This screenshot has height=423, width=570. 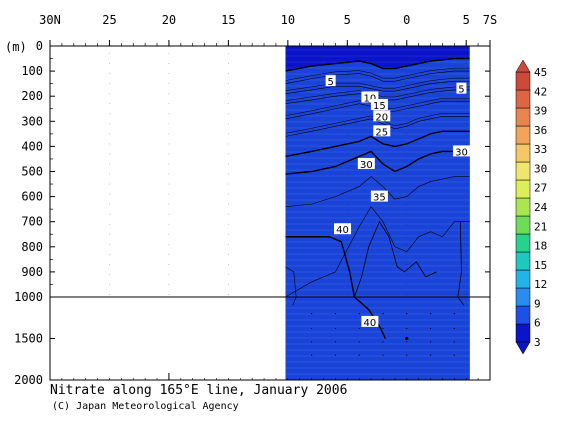 I want to click on colorbar: 45 42 39 36 33 30 27 24 21 18 15 12 9 6 3, so click(x=531, y=207).